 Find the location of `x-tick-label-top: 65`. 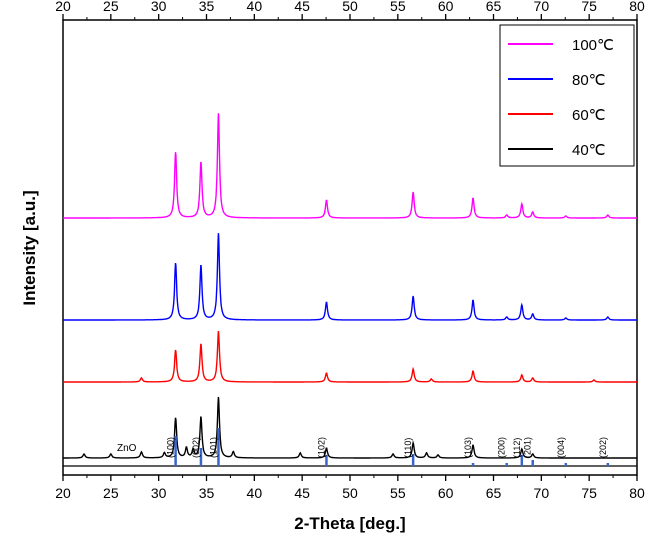

x-tick-label-top: 65 is located at coordinates (494, 7).